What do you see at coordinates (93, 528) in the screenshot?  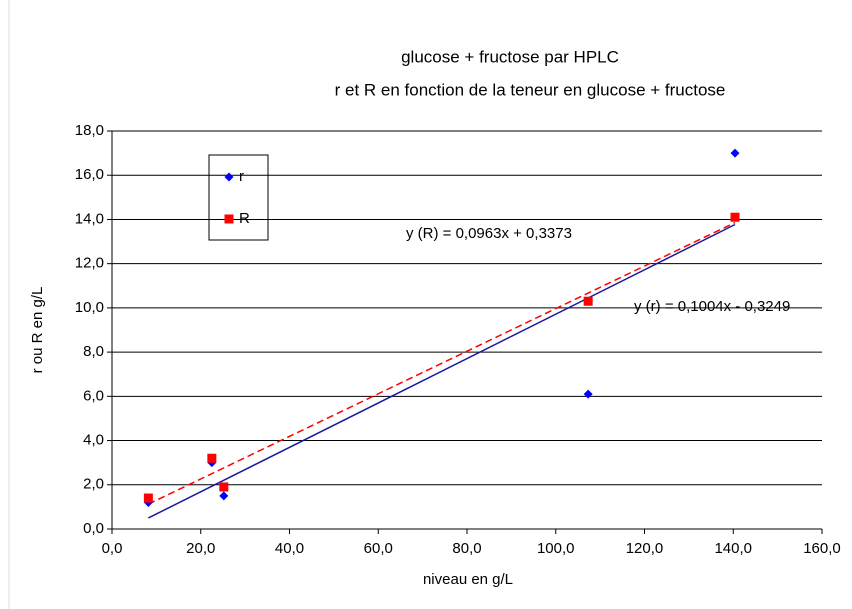 I see `y-tick-label: 0,0` at bounding box center [93, 528].